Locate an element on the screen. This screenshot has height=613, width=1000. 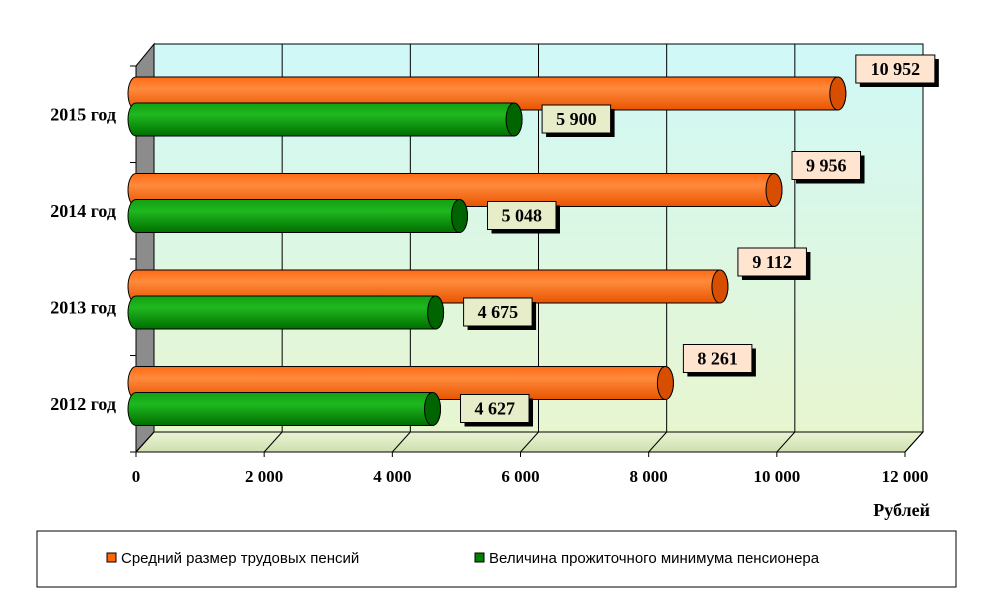
x-tick-label: 0 is located at coordinates (136, 476).